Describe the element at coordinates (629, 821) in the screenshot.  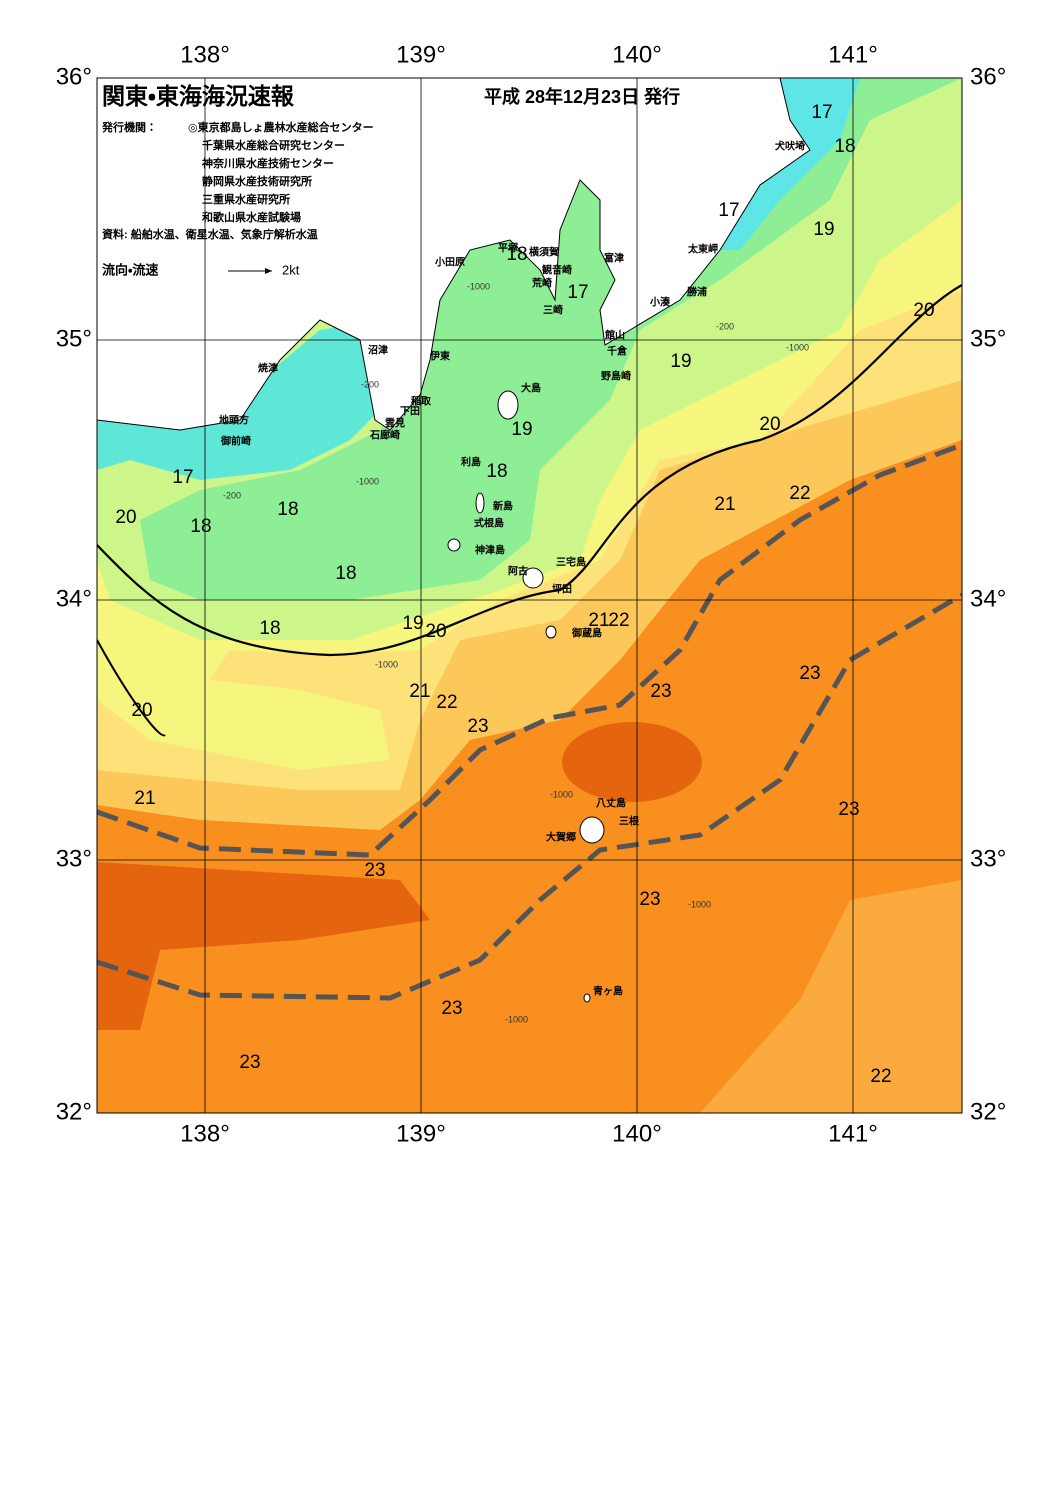
I see `place-name: 三根` at that location.